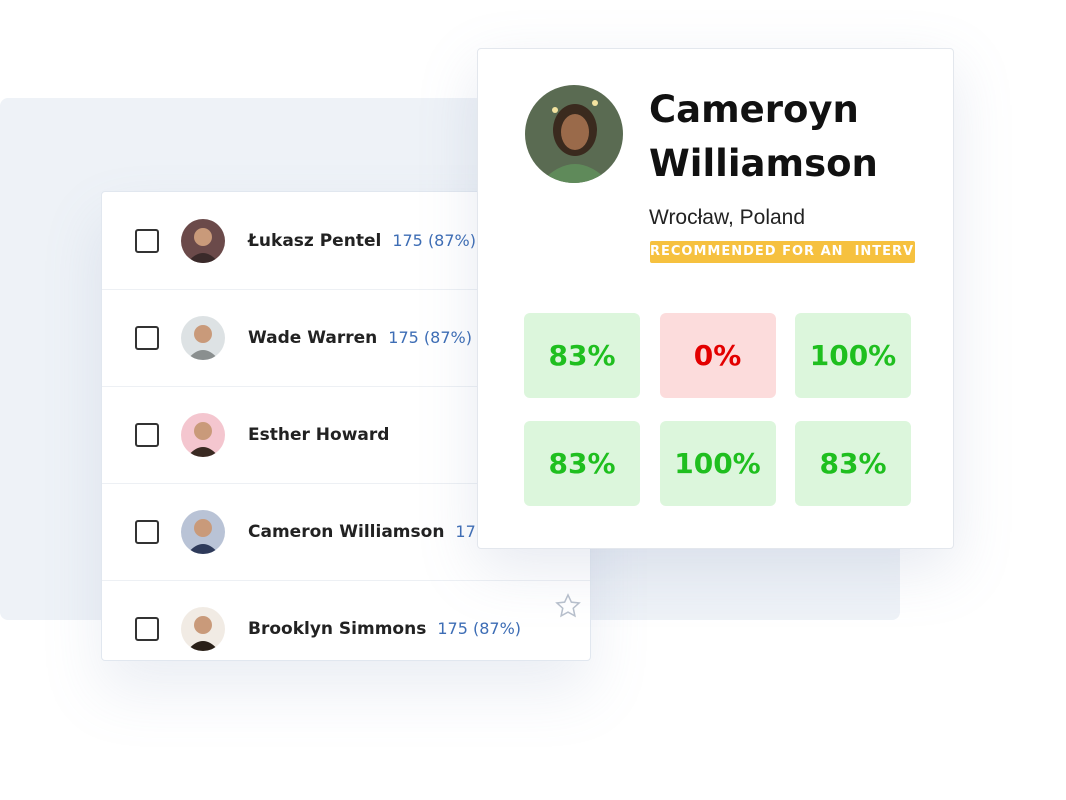 Image resolution: width=1066 pixels, height=800 pixels. Describe the element at coordinates (568, 606) in the screenshot. I see `star-icon` at that location.